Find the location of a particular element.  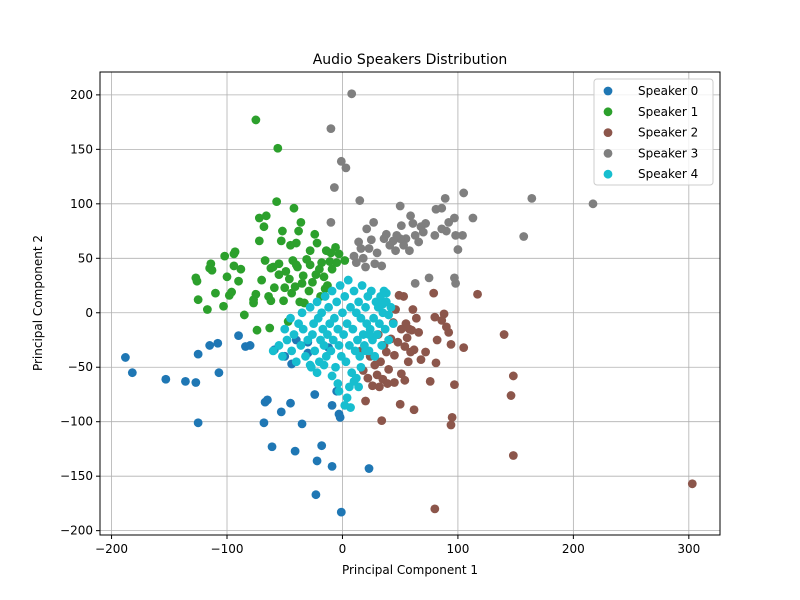

x-axis-label: Principal Component 1 is located at coordinates (410, 570).